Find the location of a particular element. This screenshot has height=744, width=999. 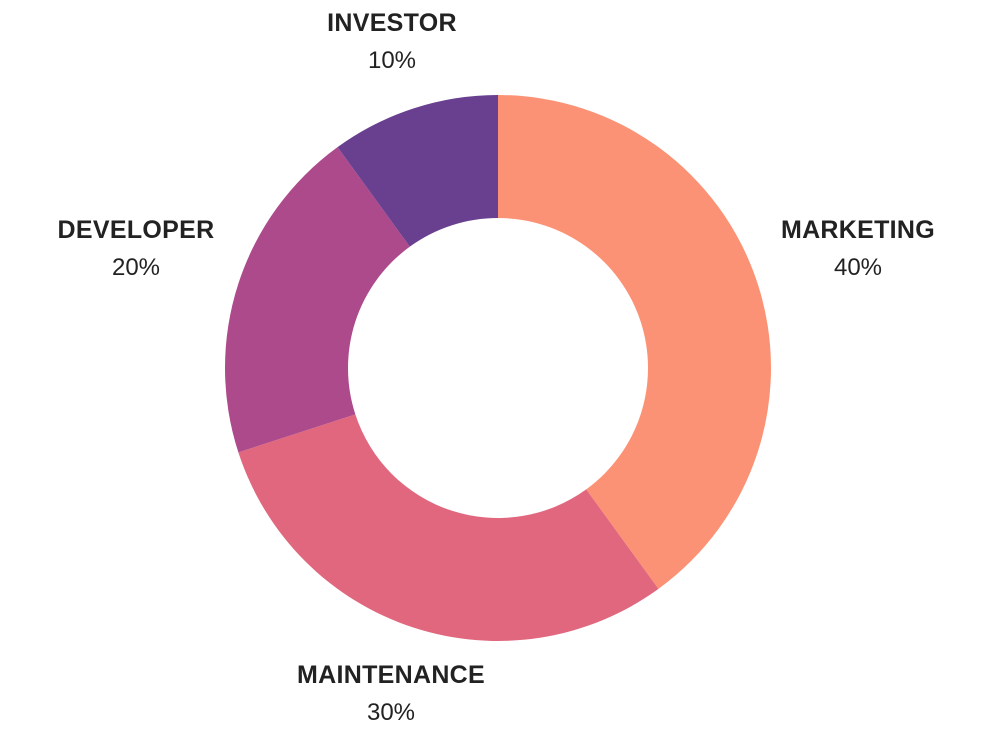

slice-developer is located at coordinates (317, 300).